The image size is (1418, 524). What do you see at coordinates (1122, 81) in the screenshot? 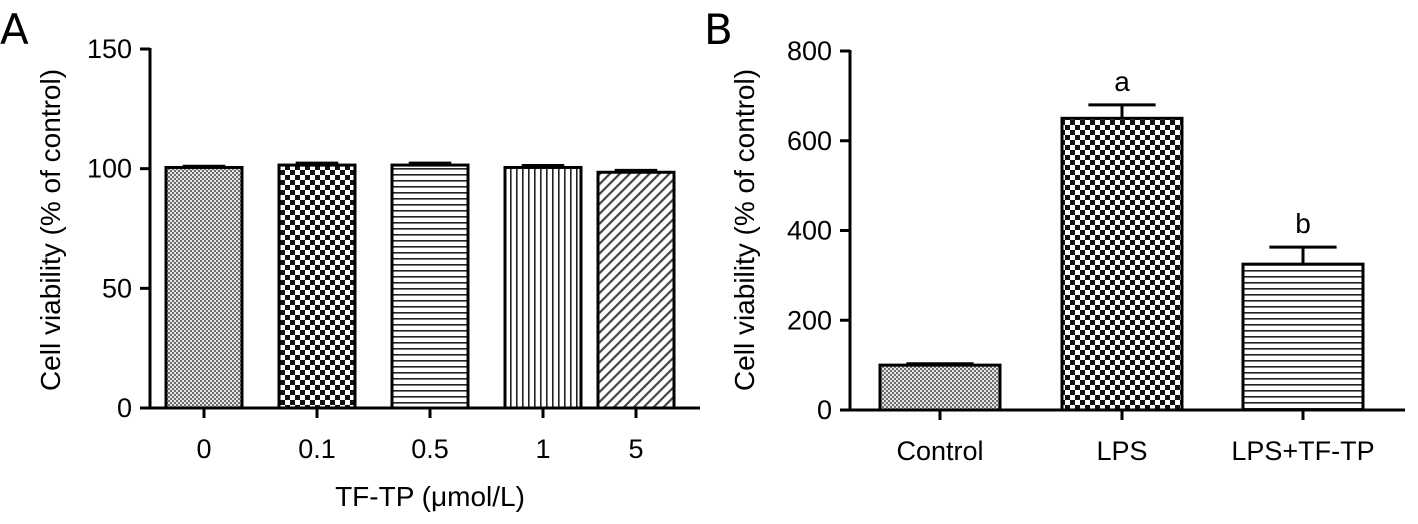
I see `annotation-b-1: a` at bounding box center [1122, 81].